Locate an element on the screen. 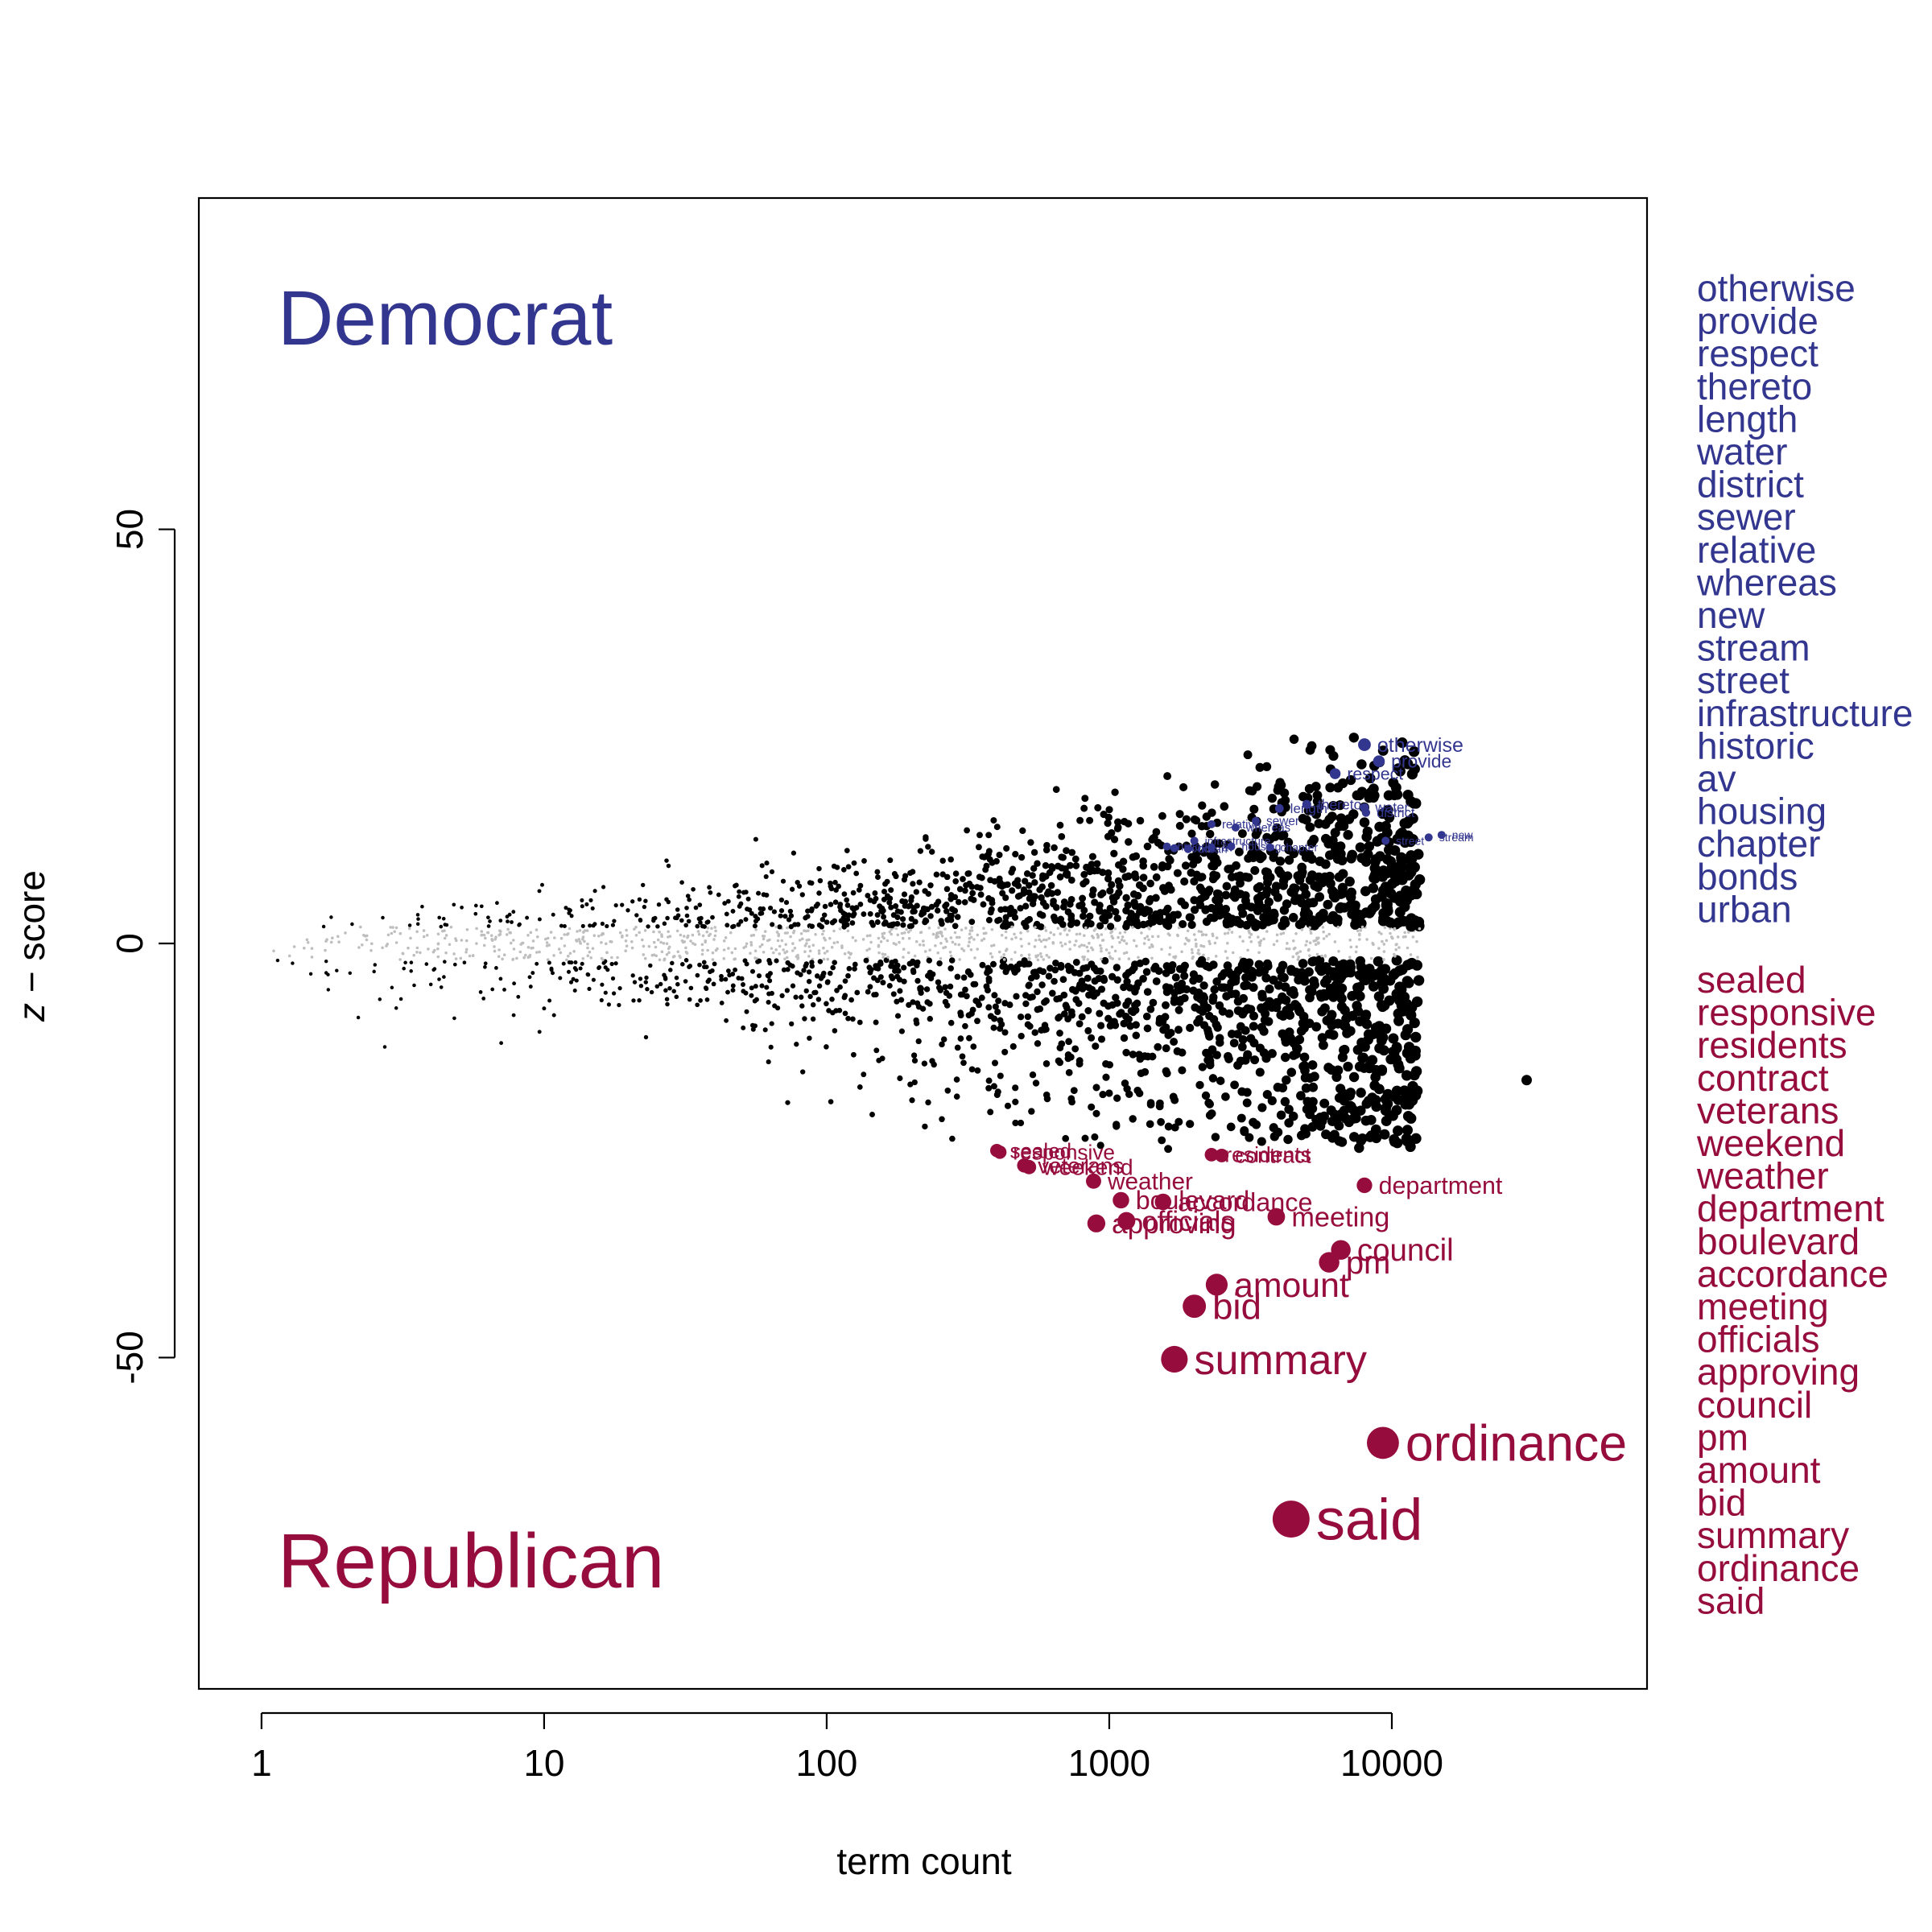 The image size is (1932, 1932). data-point-1964 is located at coordinates (673, 957).